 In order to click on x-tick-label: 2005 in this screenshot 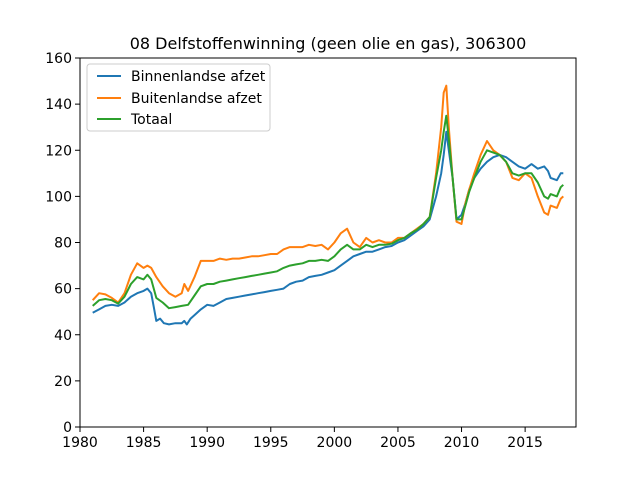, I will do `click(398, 443)`.